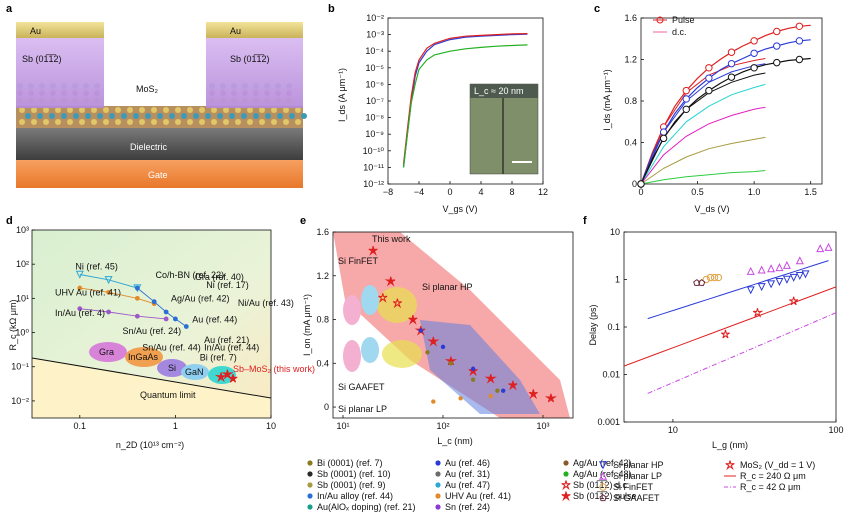 The height and width of the screenshot is (520, 865). I want to click on sb-contact-right, so click(254, 73).